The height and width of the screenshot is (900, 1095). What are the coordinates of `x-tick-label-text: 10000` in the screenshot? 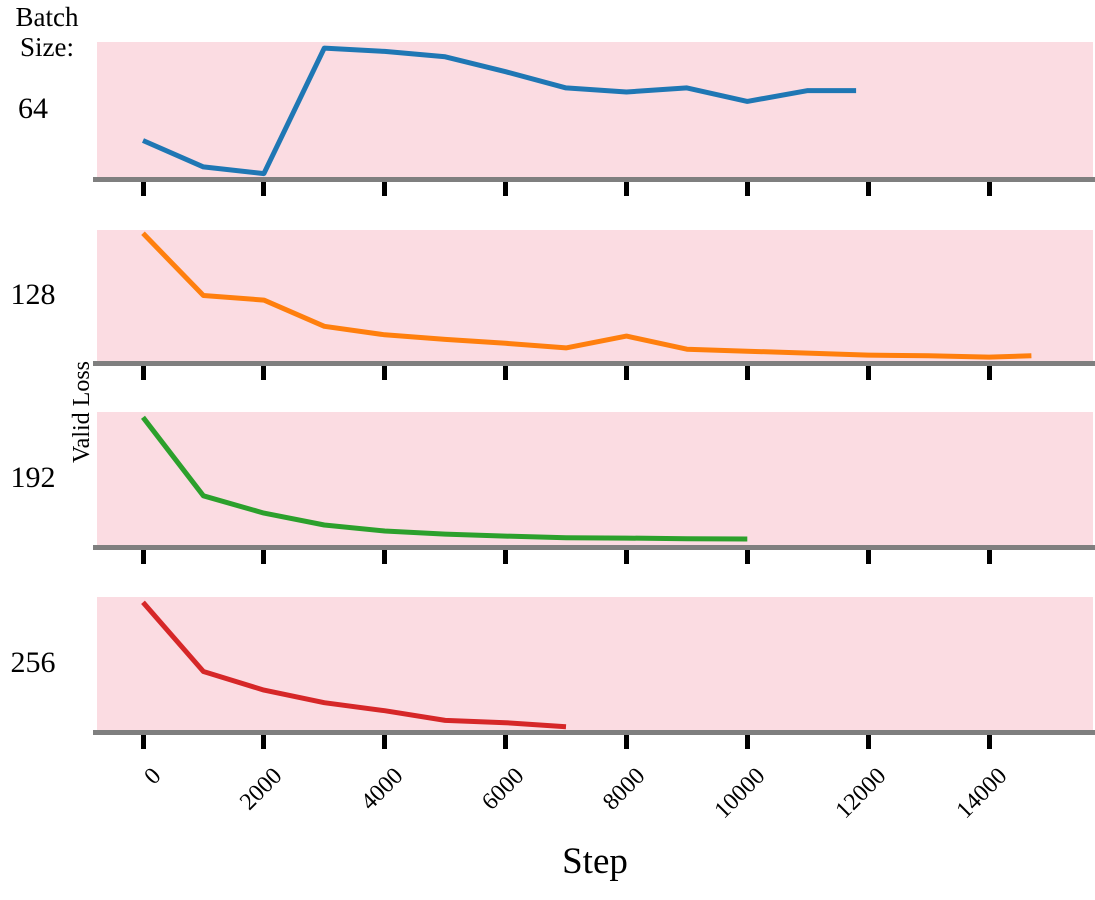 It's located at (740, 793).